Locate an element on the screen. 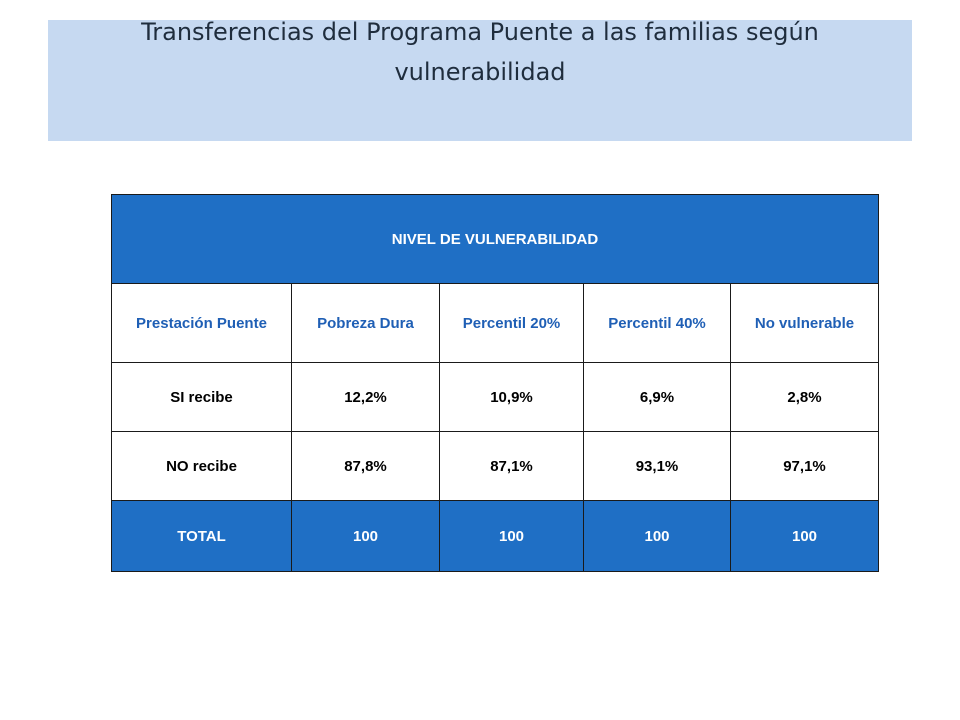  row-label: SI recibe is located at coordinates (201, 397).